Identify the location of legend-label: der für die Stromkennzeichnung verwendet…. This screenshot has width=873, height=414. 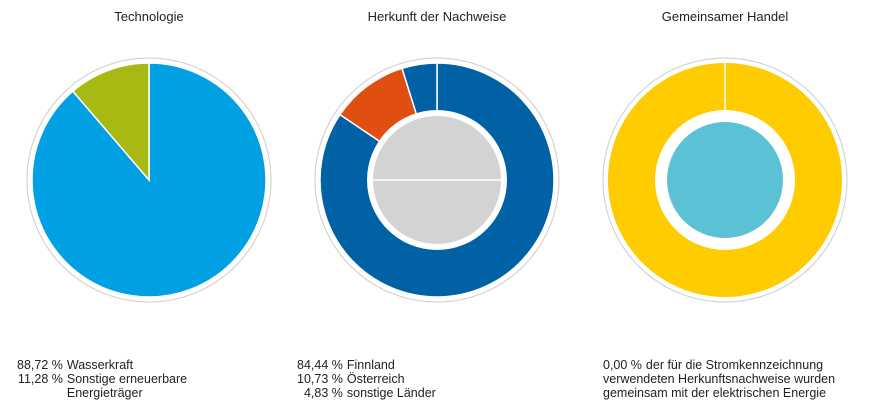
(719, 379).